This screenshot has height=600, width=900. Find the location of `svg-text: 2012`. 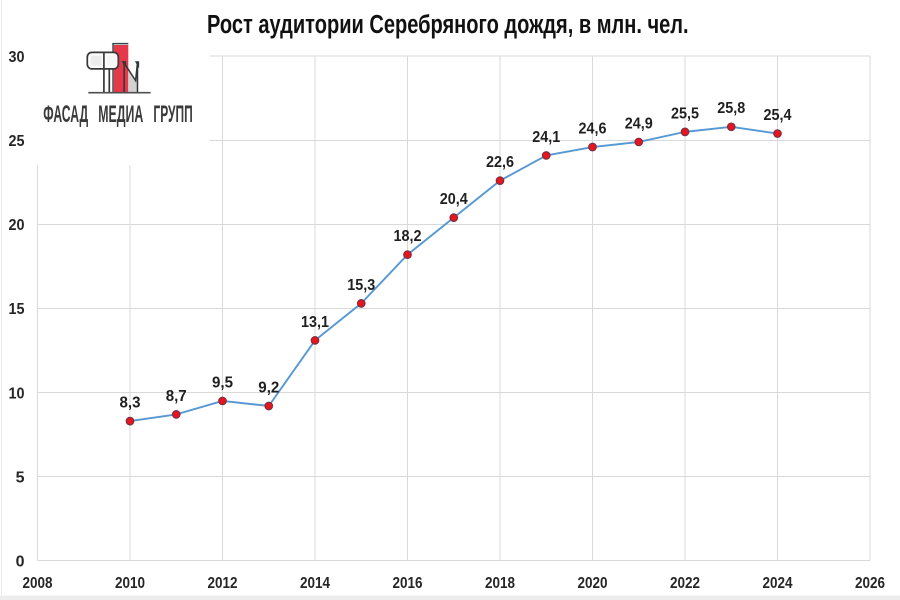

svg-text: 2012 is located at coordinates (223, 583).